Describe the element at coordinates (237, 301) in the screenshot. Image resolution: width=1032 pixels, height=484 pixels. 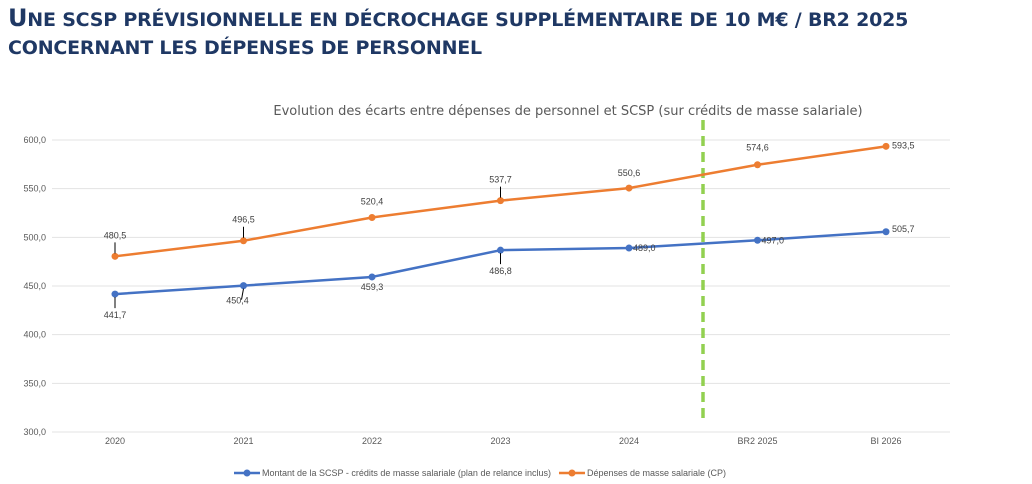
I see `data-label: 450,4` at that location.